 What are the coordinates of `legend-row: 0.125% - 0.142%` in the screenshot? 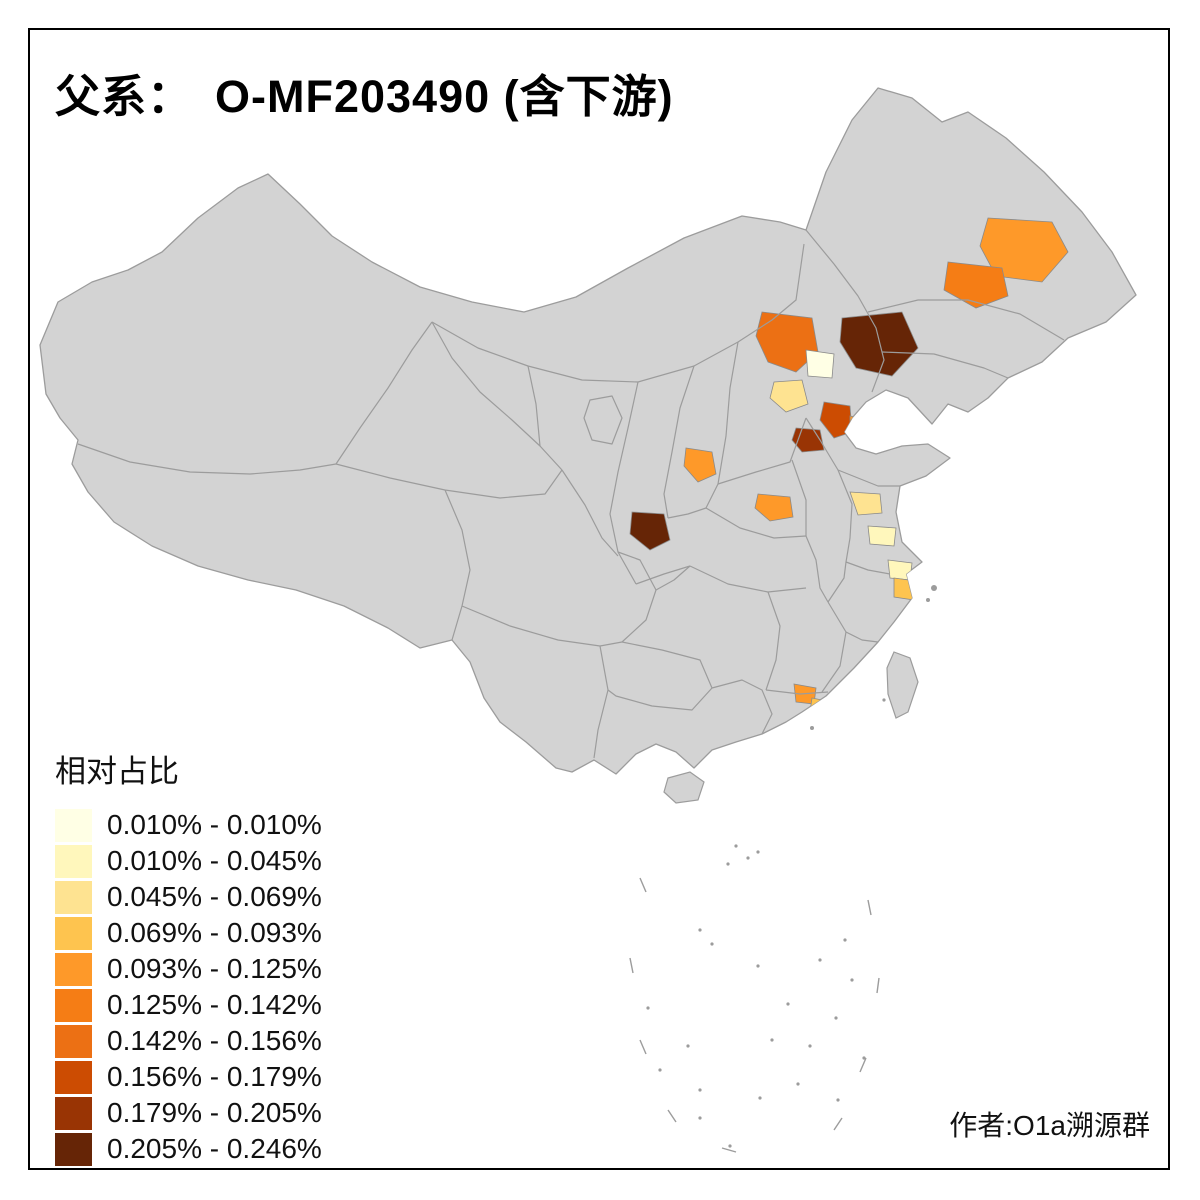 It's located at (188, 1005).